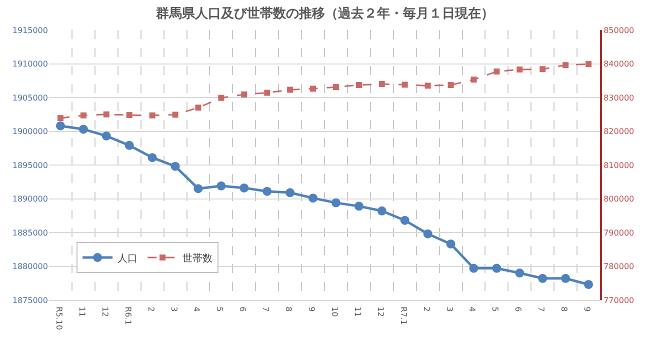 This screenshot has height=342, width=650. Describe the element at coordinates (128, 258) in the screenshot. I see `legend-label: 人口` at that location.